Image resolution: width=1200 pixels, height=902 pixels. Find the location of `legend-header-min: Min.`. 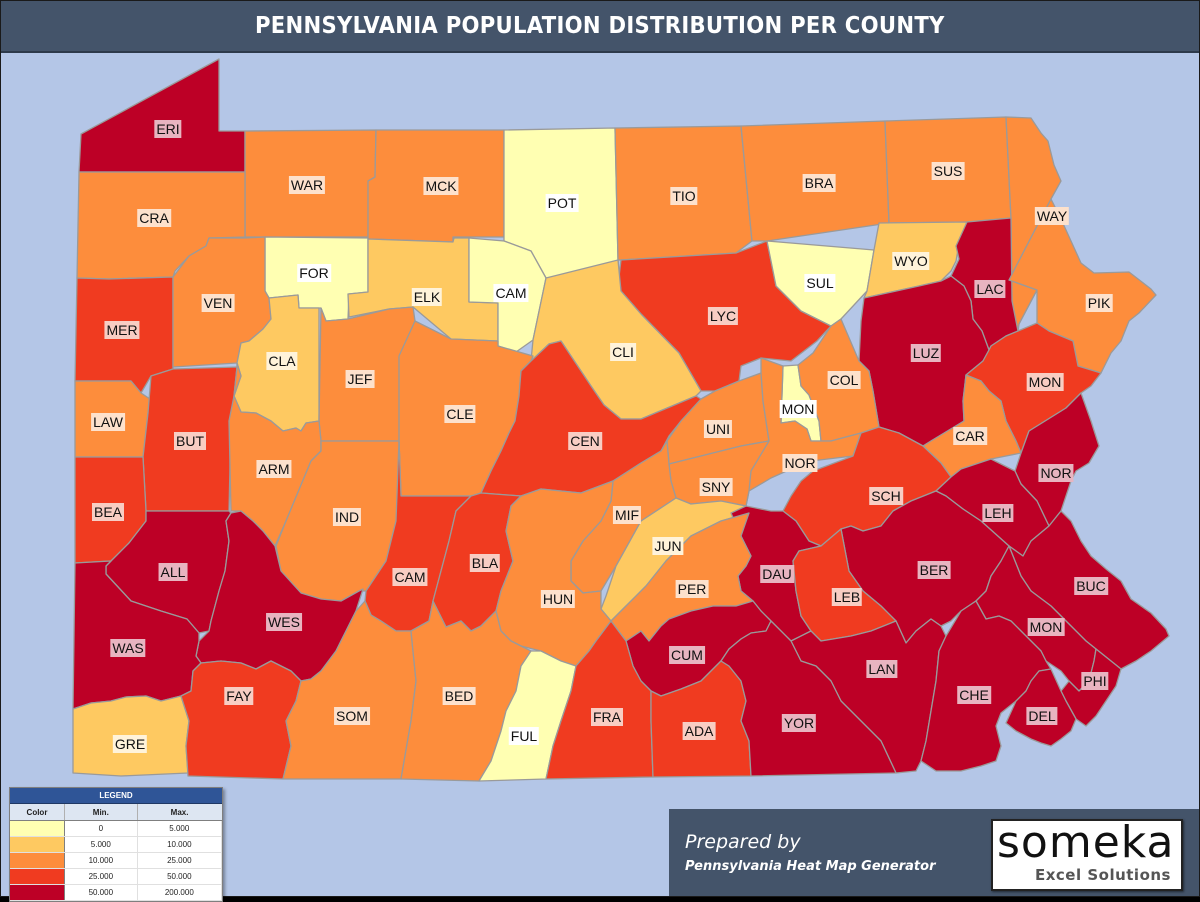

legend-header-min: Min. is located at coordinates (101, 812).